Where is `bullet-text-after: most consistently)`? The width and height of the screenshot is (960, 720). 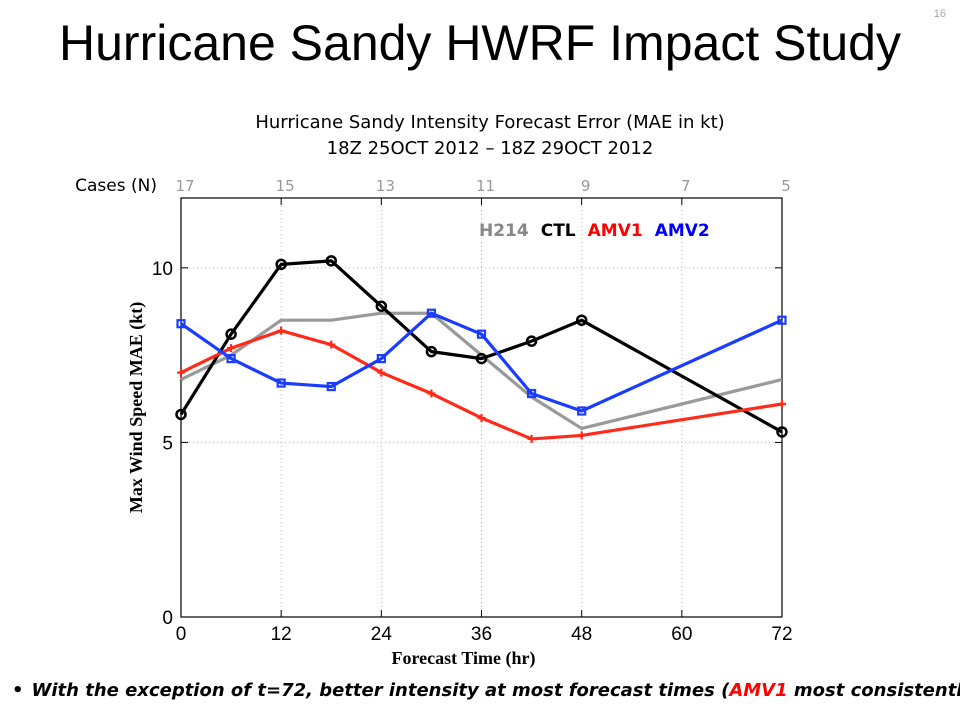 bullet-text-after: most consistently) is located at coordinates (876, 690).